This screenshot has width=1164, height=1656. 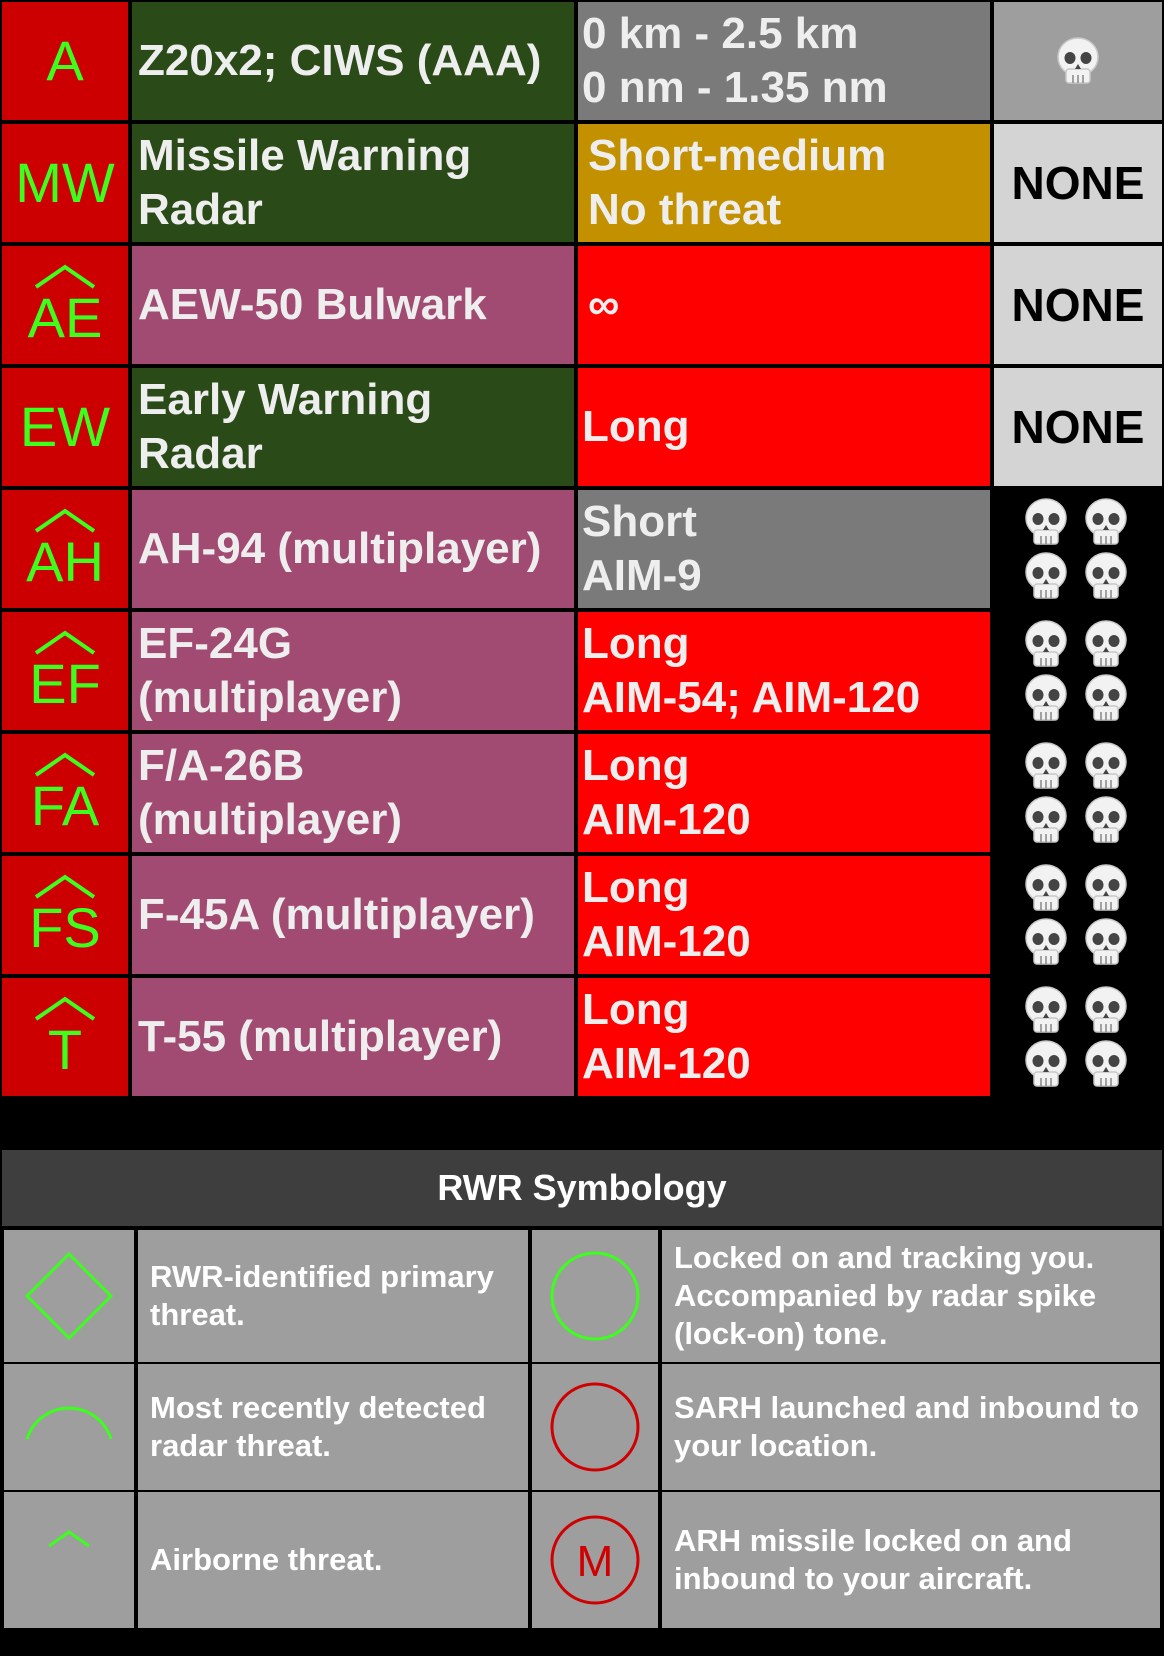 I want to click on threat-name-line: Missile Warning, so click(x=305, y=155).